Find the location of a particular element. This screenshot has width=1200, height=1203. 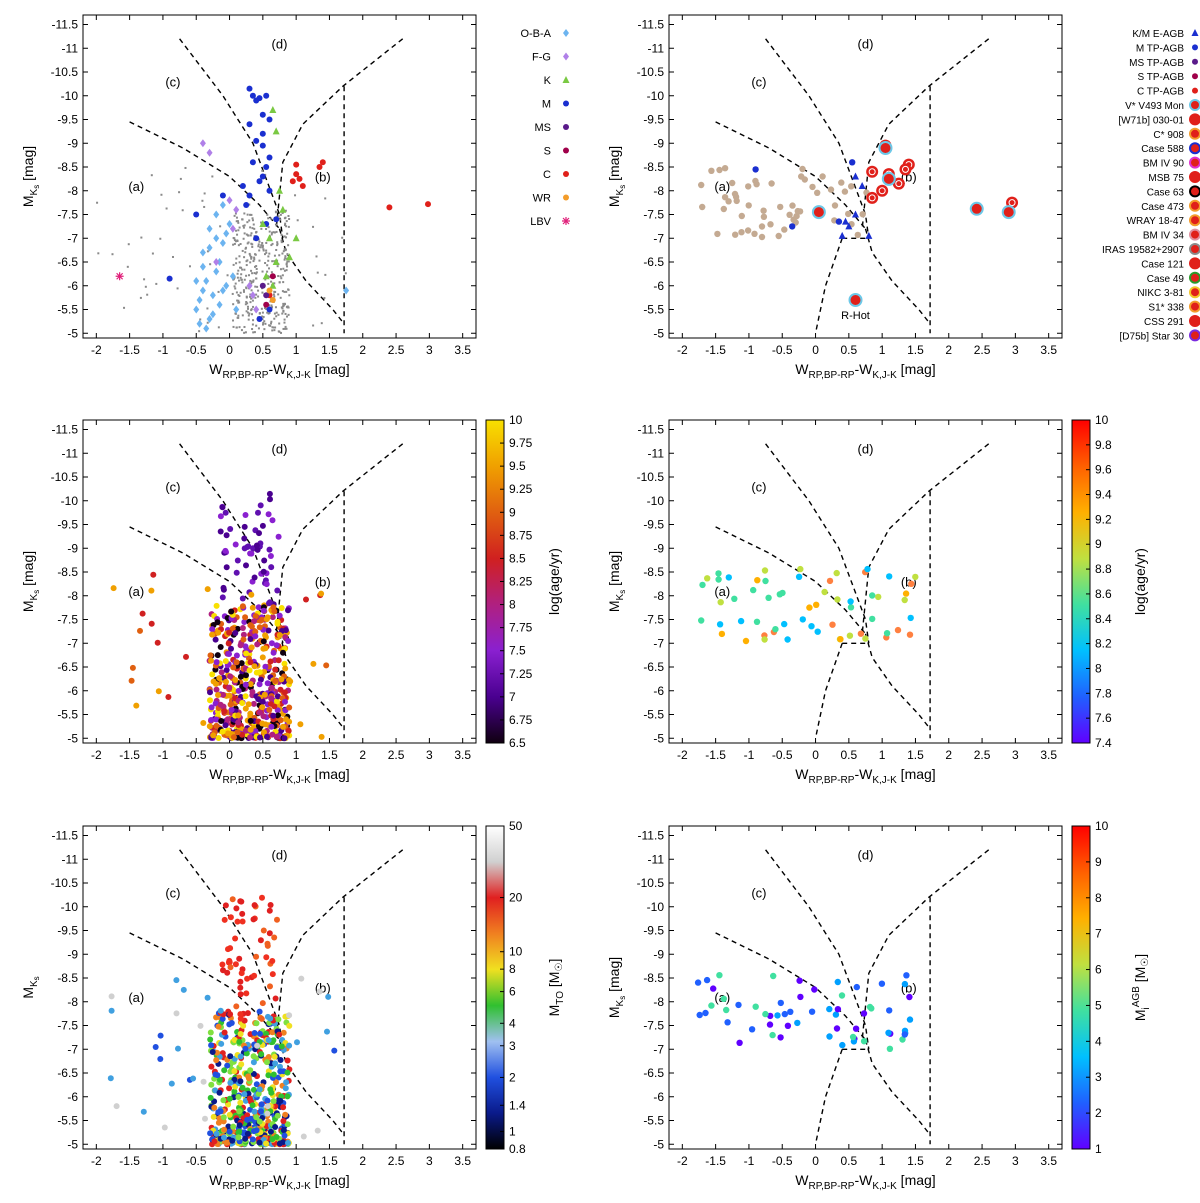

data-point-f-g is located at coordinates (249, 285).